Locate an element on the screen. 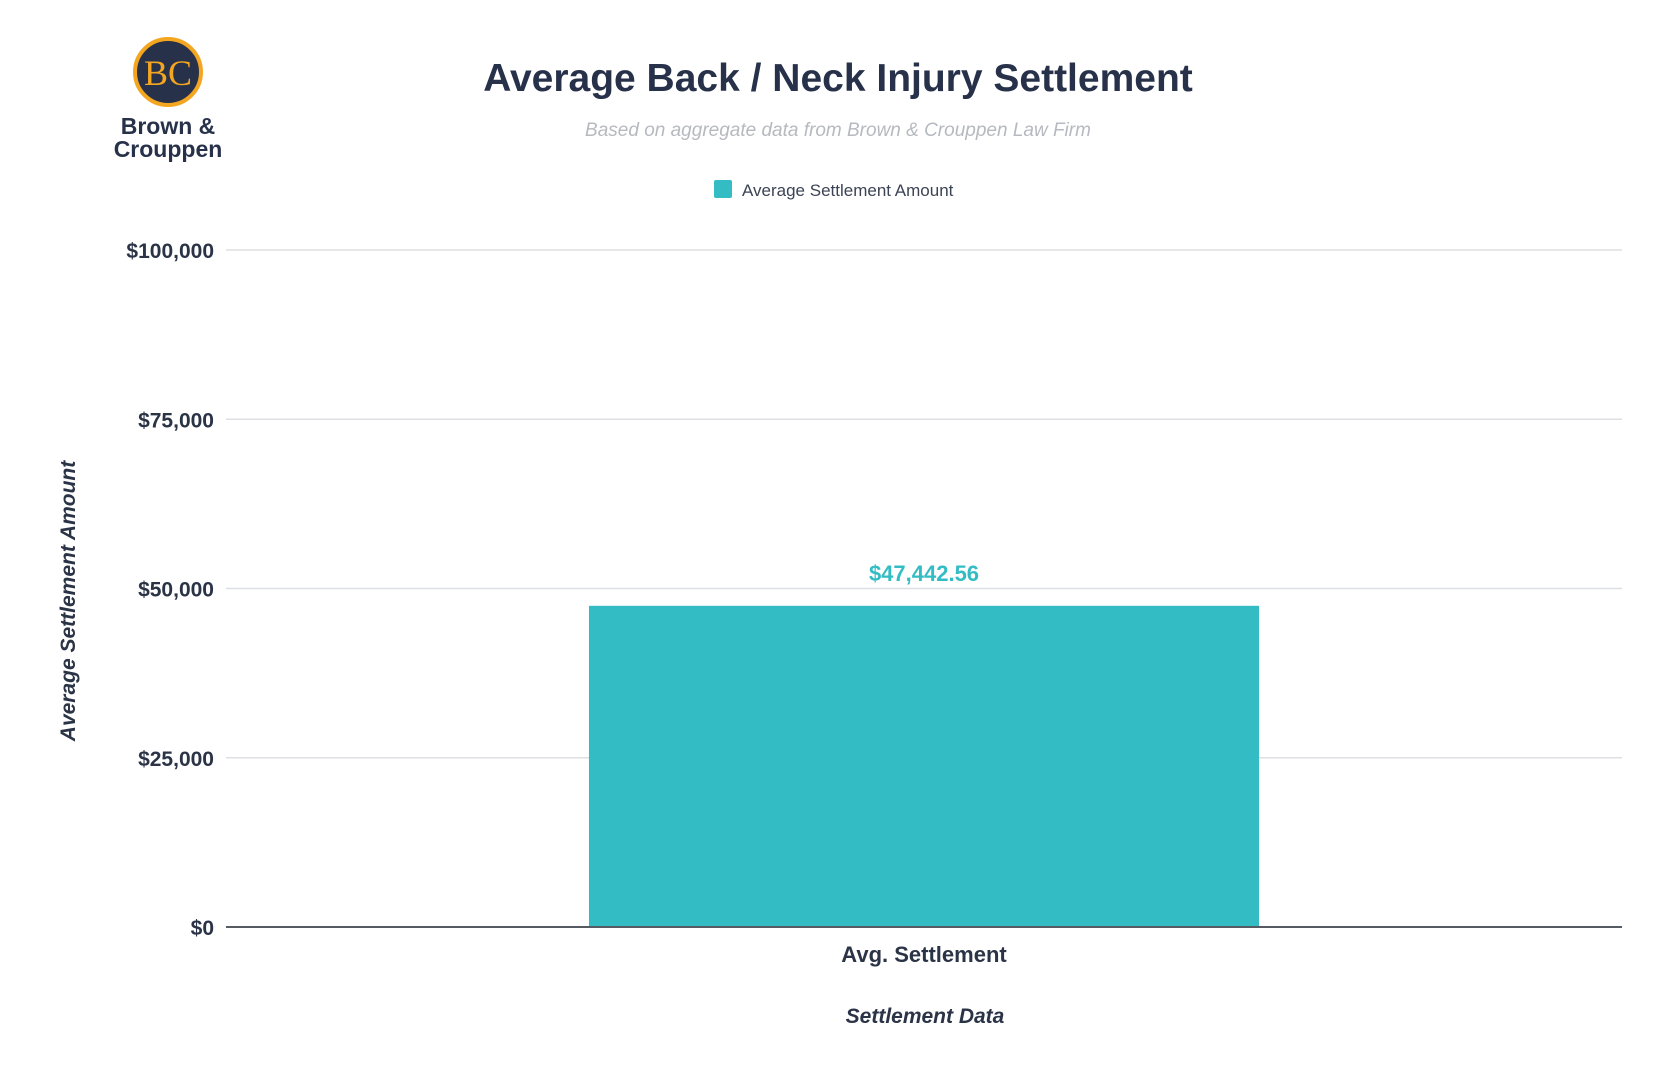  logo-wordmark-line2: Crouppen is located at coordinates (168, 149).